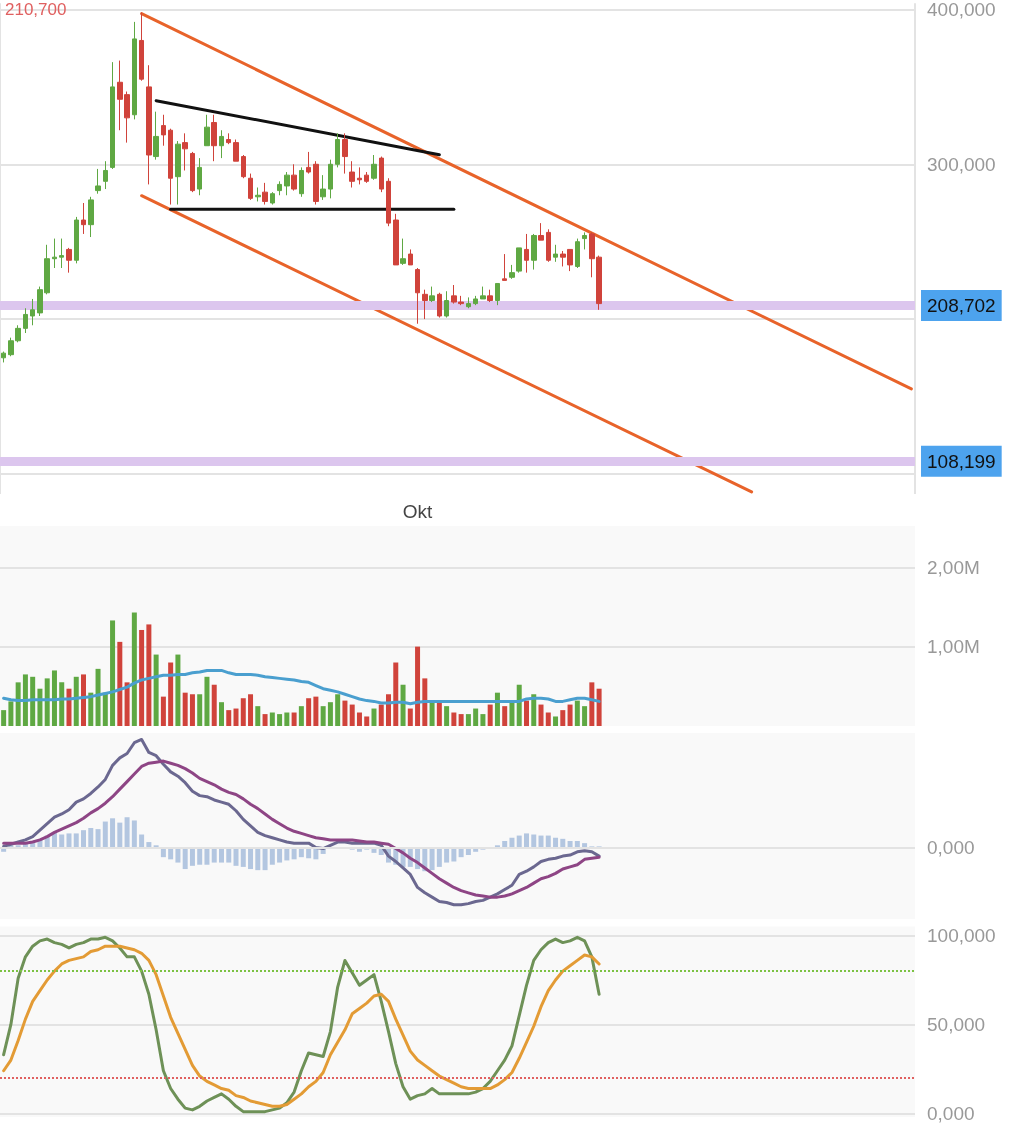 The height and width of the screenshot is (1123, 1026). What do you see at coordinates (961, 306) in the screenshot?
I see `ref-line-label: 208,702` at bounding box center [961, 306].